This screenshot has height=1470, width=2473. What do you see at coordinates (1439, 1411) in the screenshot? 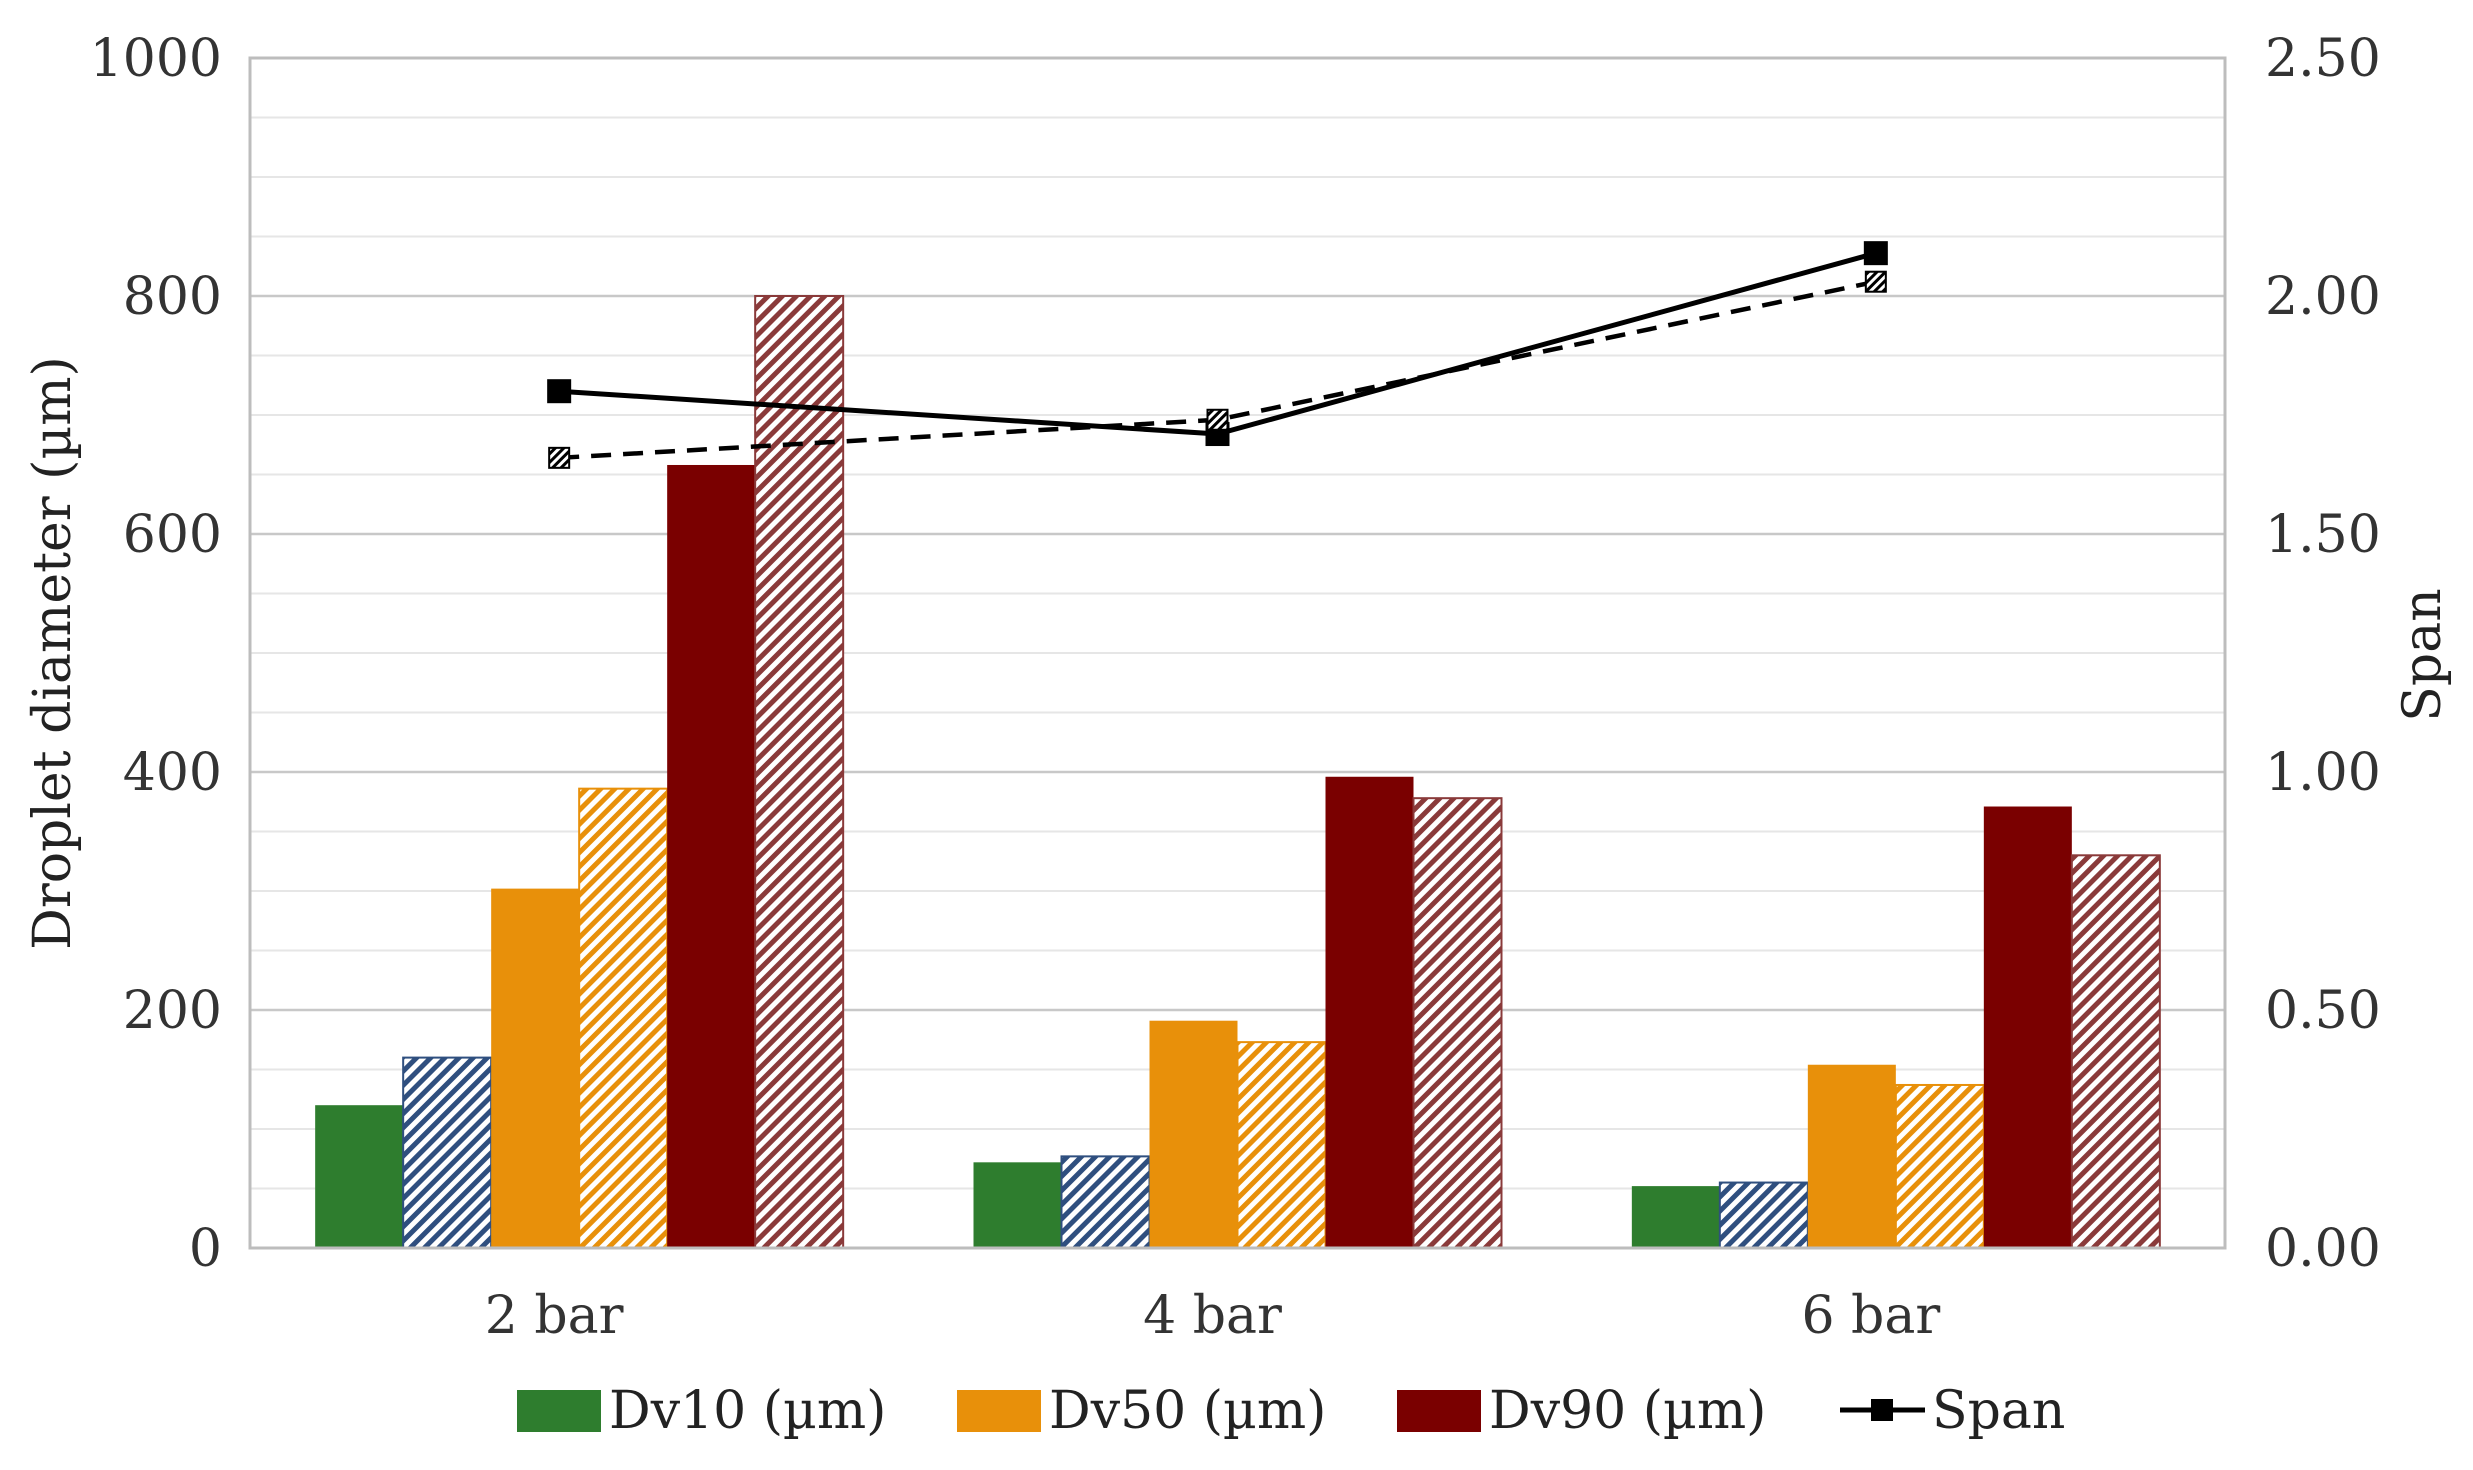
I see `legend-swatch-dv90` at bounding box center [1439, 1411].